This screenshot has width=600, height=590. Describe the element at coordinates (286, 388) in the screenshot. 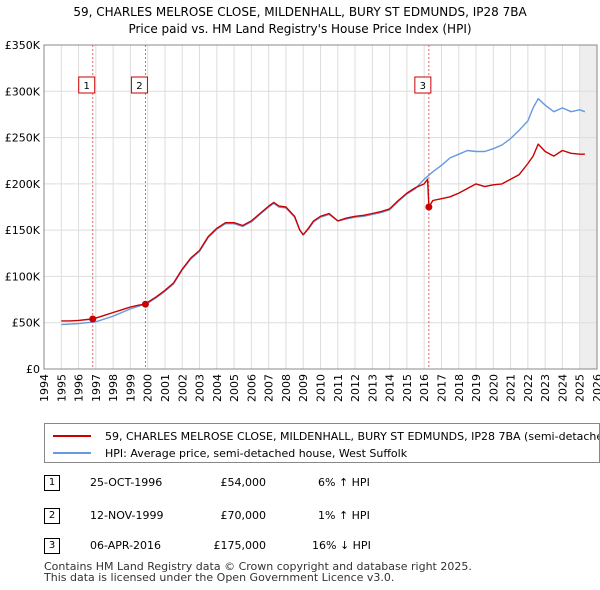

I see `x-tick-label: 2008` at that location.